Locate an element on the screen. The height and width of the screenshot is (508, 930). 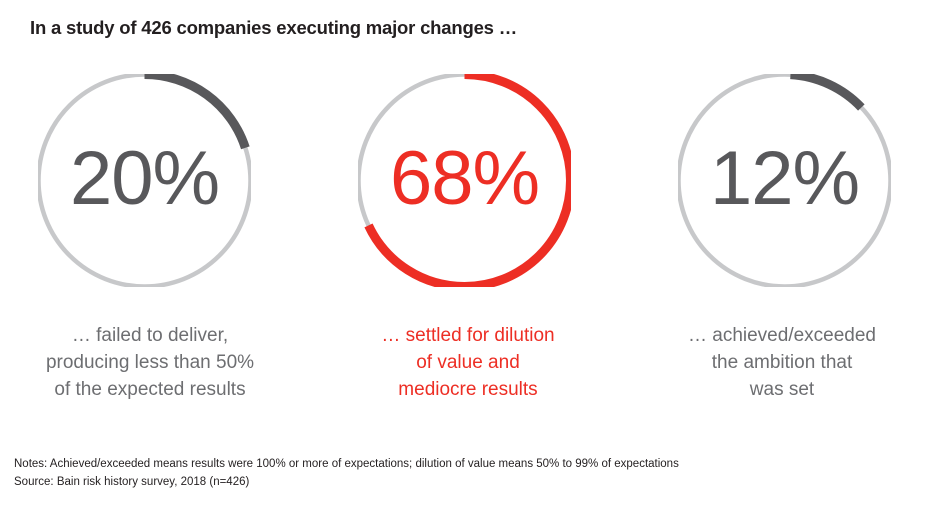
caption-line: mediocre results is located at coordinates (468, 389).